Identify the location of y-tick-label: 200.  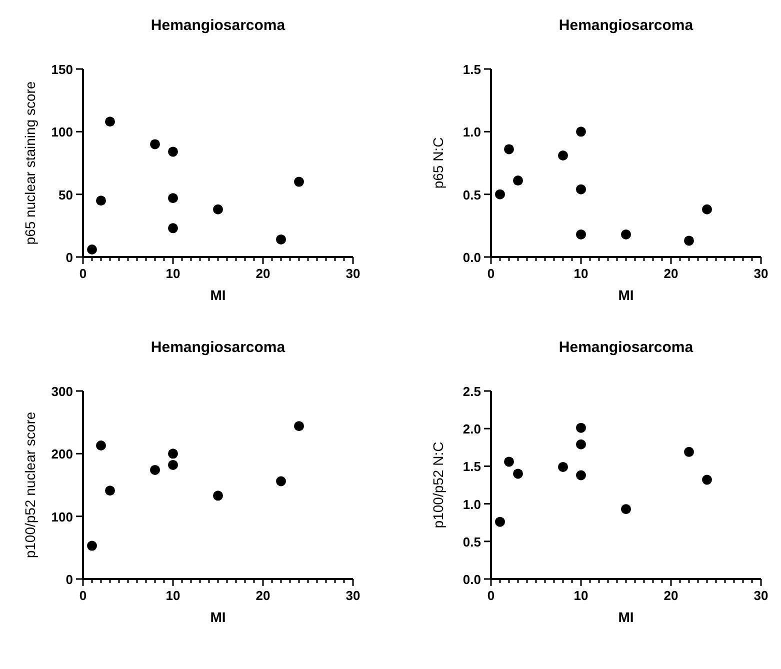
(62, 454).